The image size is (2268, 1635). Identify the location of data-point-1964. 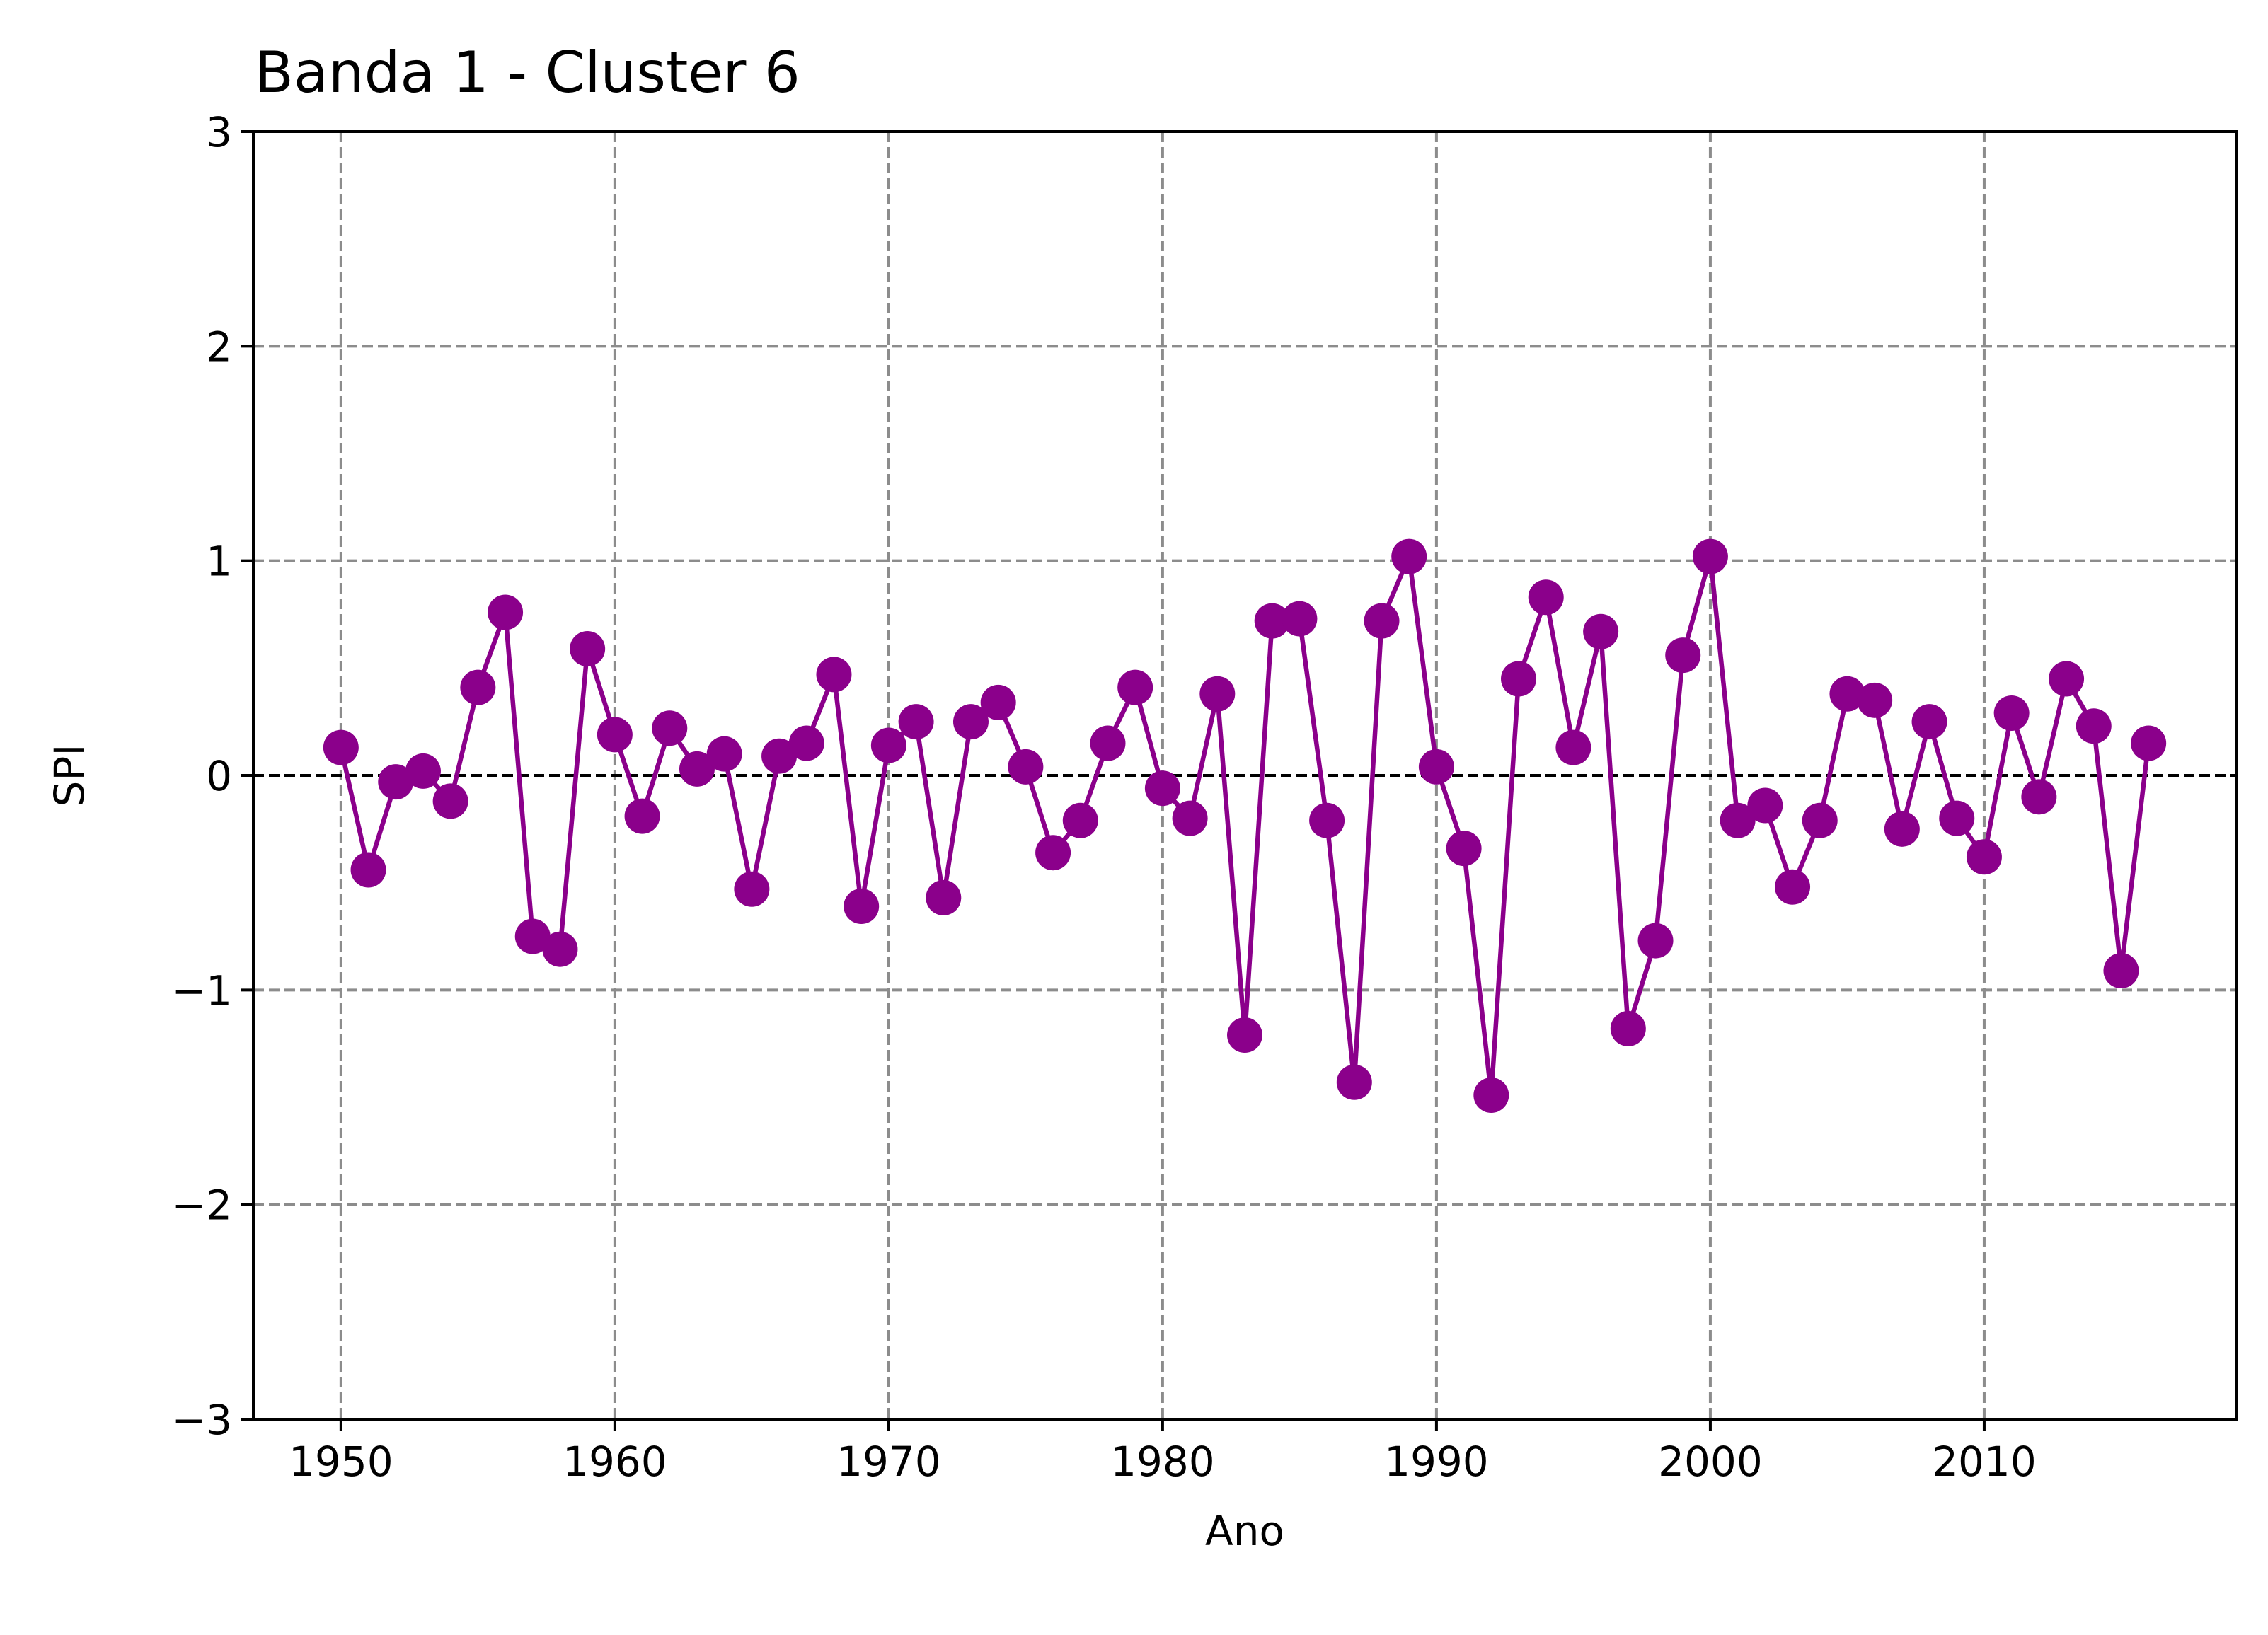
(724, 754).